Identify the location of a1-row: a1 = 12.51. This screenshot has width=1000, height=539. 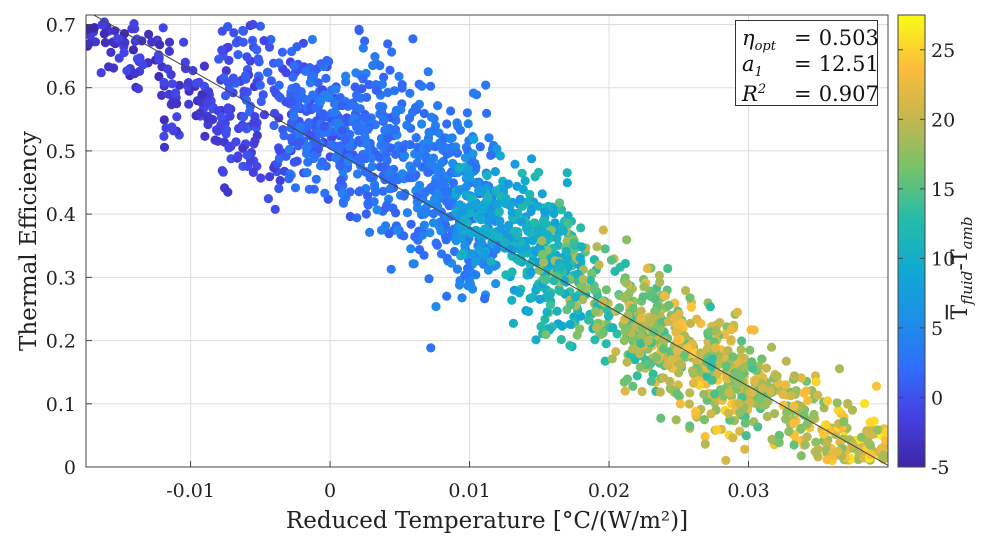
(810, 66).